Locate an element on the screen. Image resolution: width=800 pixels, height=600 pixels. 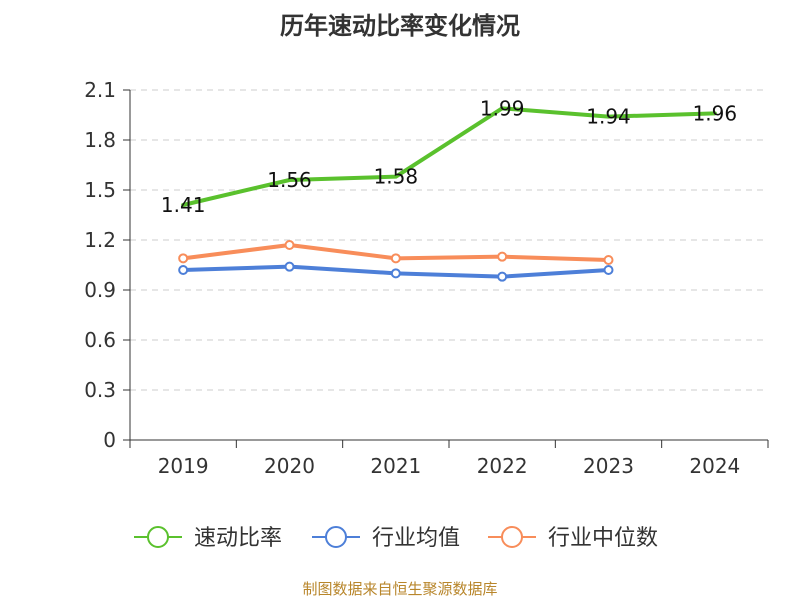
y-tick-label: 0.6 is located at coordinates (100, 340).